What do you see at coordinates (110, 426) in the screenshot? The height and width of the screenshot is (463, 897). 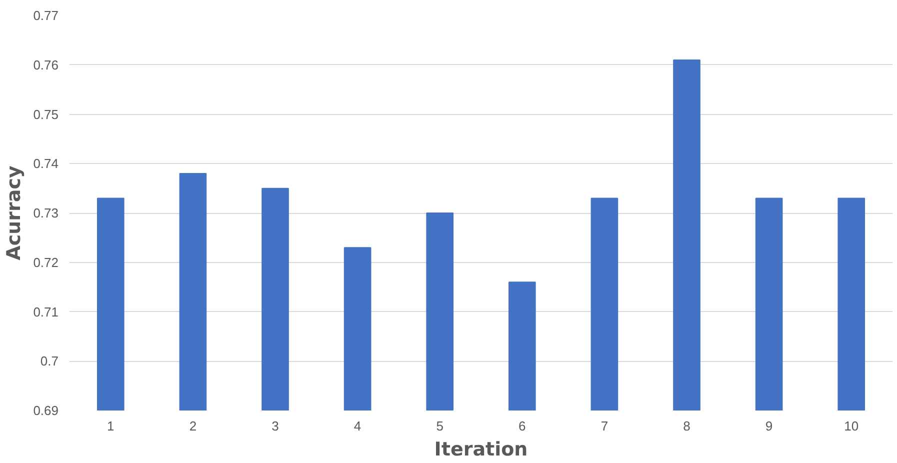 I see `x-tick-label: 1` at bounding box center [110, 426].